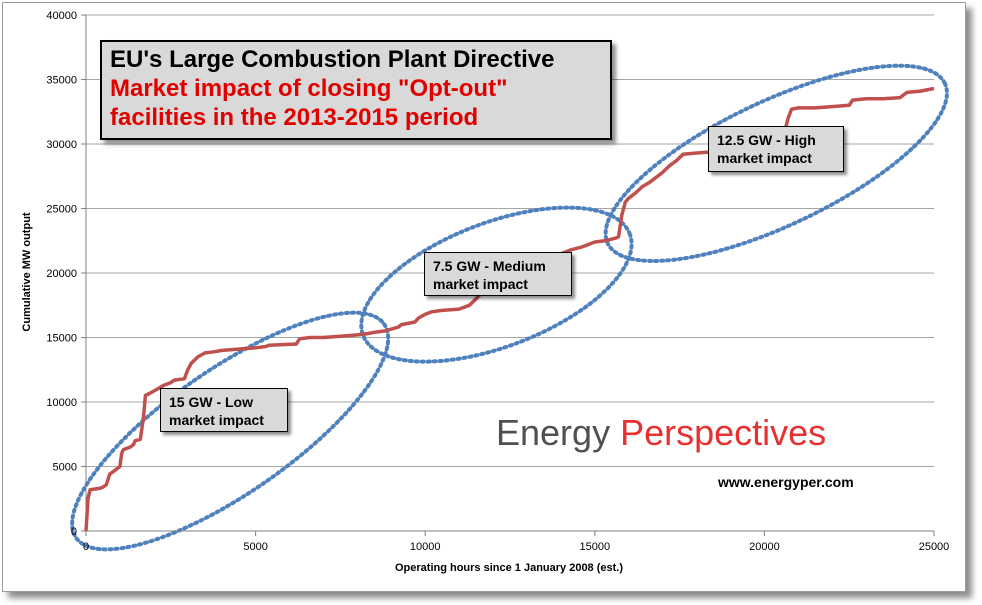 This screenshot has height=605, width=982. Describe the element at coordinates (61, 16) in the screenshot. I see `y-tick-label-40000: 40000` at that location.